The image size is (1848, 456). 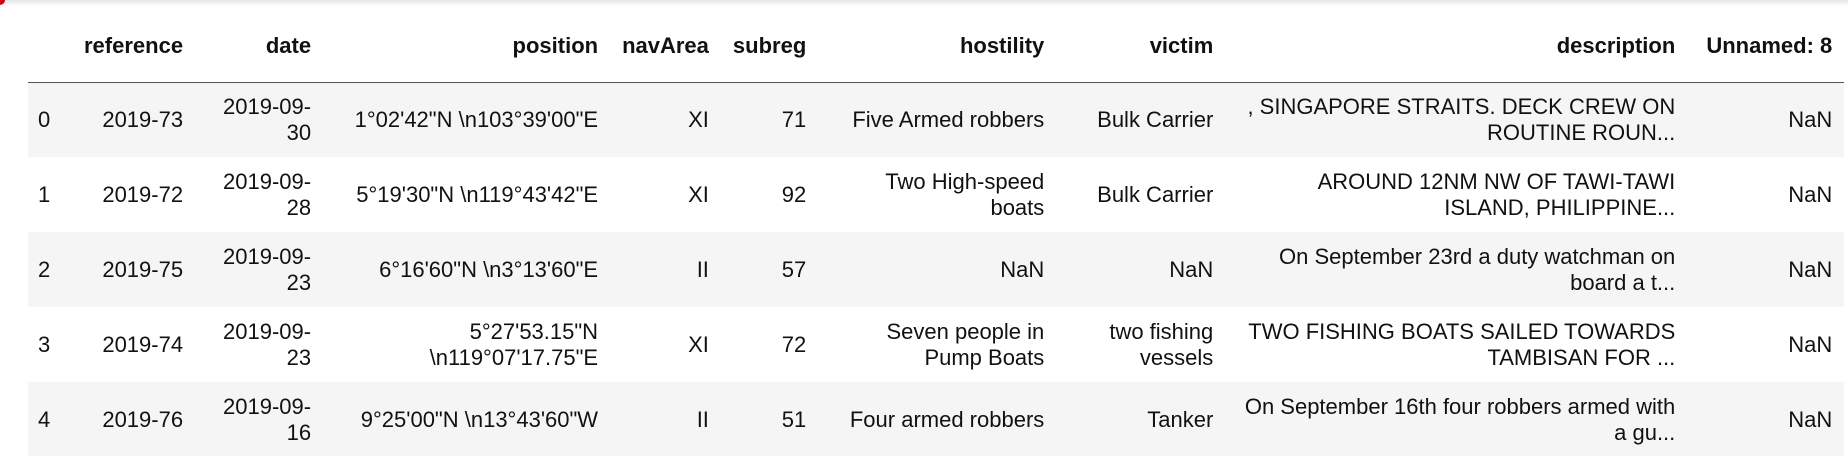 I want to click on cell-date: 2019-09-16, so click(x=267, y=419).